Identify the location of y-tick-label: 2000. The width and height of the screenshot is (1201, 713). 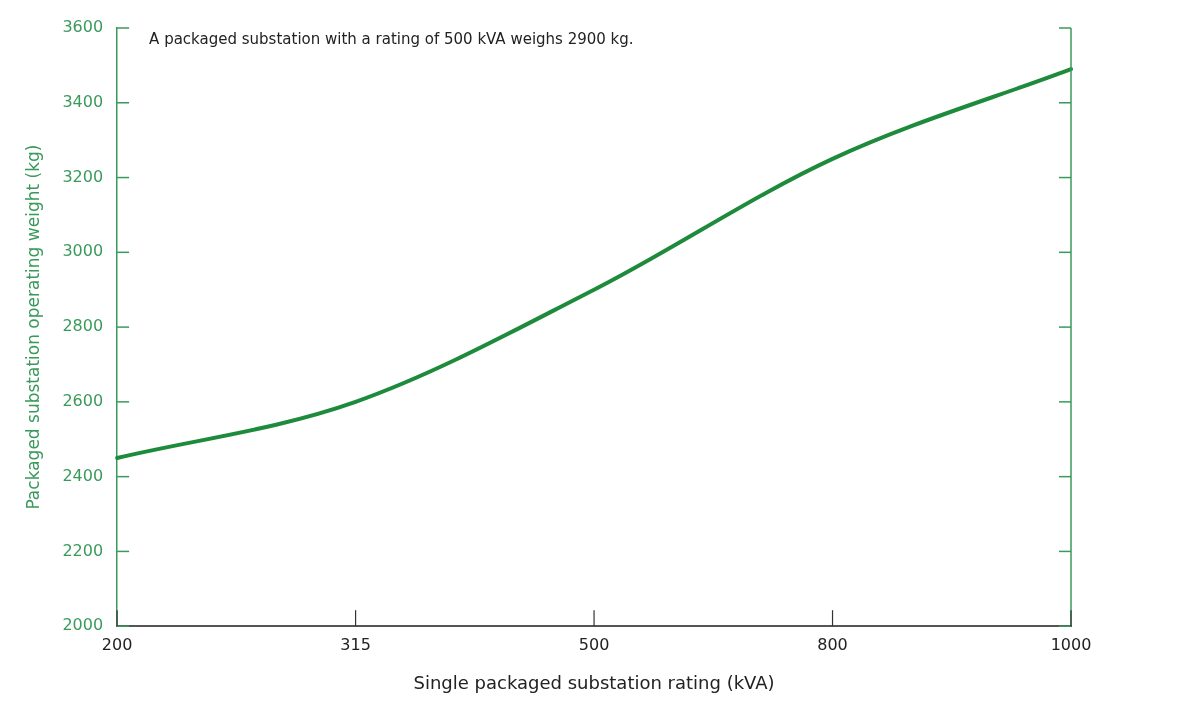
(83, 625).